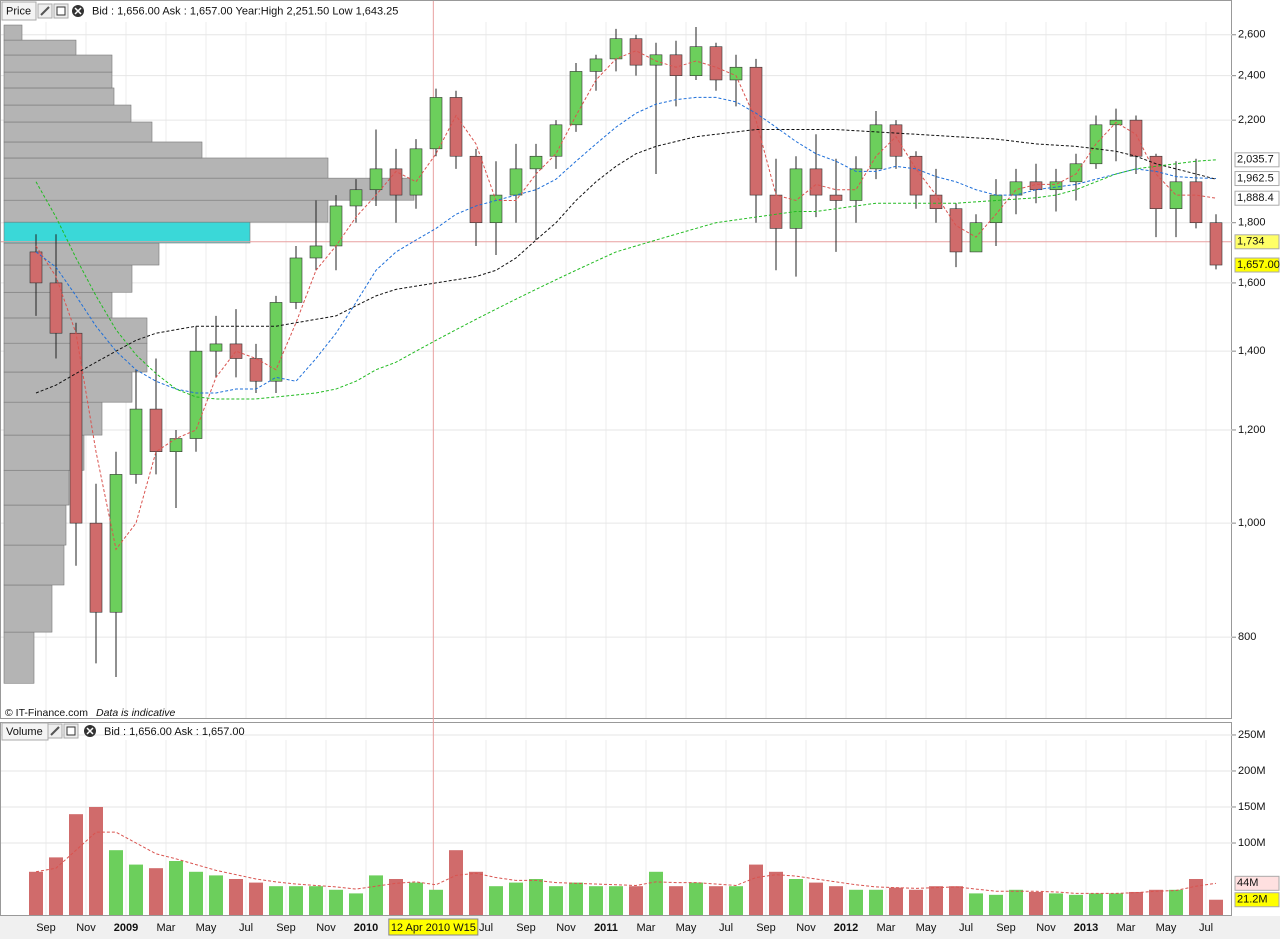 The height and width of the screenshot is (939, 1280). Describe the element at coordinates (166, 928) in the screenshot. I see `x-tick-label: Mar` at that location.